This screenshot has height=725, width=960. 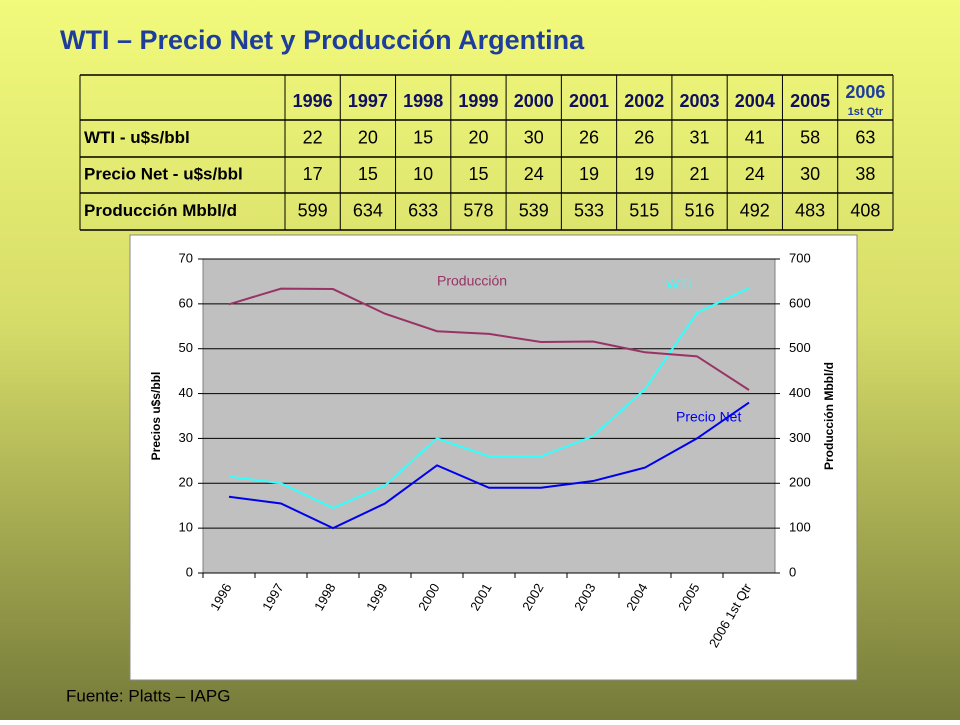 I want to click on y2-tick-label: 200, so click(x=800, y=482).